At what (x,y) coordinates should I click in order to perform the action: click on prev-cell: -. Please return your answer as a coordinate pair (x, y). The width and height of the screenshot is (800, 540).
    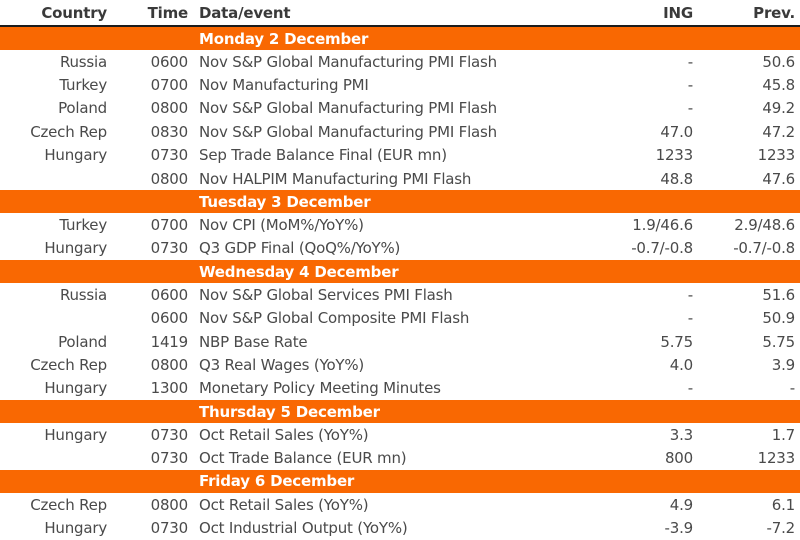
    Looking at the image, I should click on (792, 388).